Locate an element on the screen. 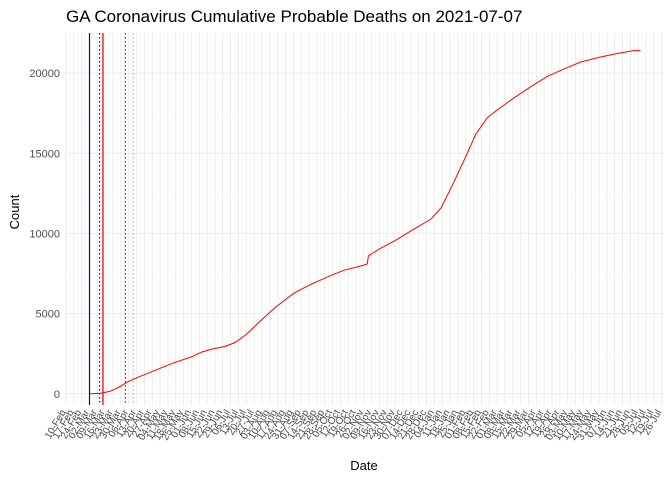  y-tick-label: 15000 is located at coordinates (44, 154).